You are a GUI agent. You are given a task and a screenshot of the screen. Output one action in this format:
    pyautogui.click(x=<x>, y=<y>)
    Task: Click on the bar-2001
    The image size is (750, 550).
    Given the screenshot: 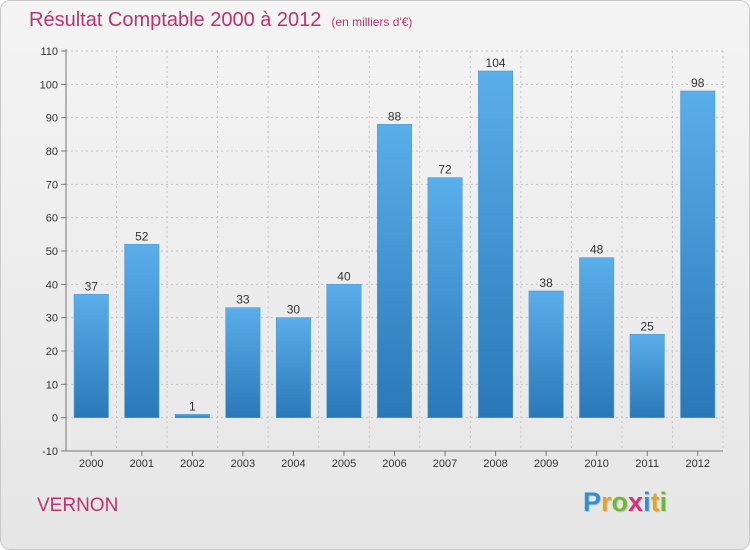 What is the action you would take?
    pyautogui.click(x=142, y=331)
    